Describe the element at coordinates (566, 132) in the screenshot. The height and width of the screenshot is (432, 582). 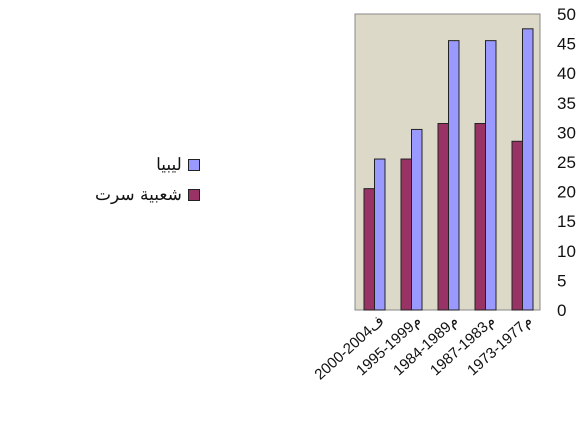
I see `y-tick-label: 30` at that location.